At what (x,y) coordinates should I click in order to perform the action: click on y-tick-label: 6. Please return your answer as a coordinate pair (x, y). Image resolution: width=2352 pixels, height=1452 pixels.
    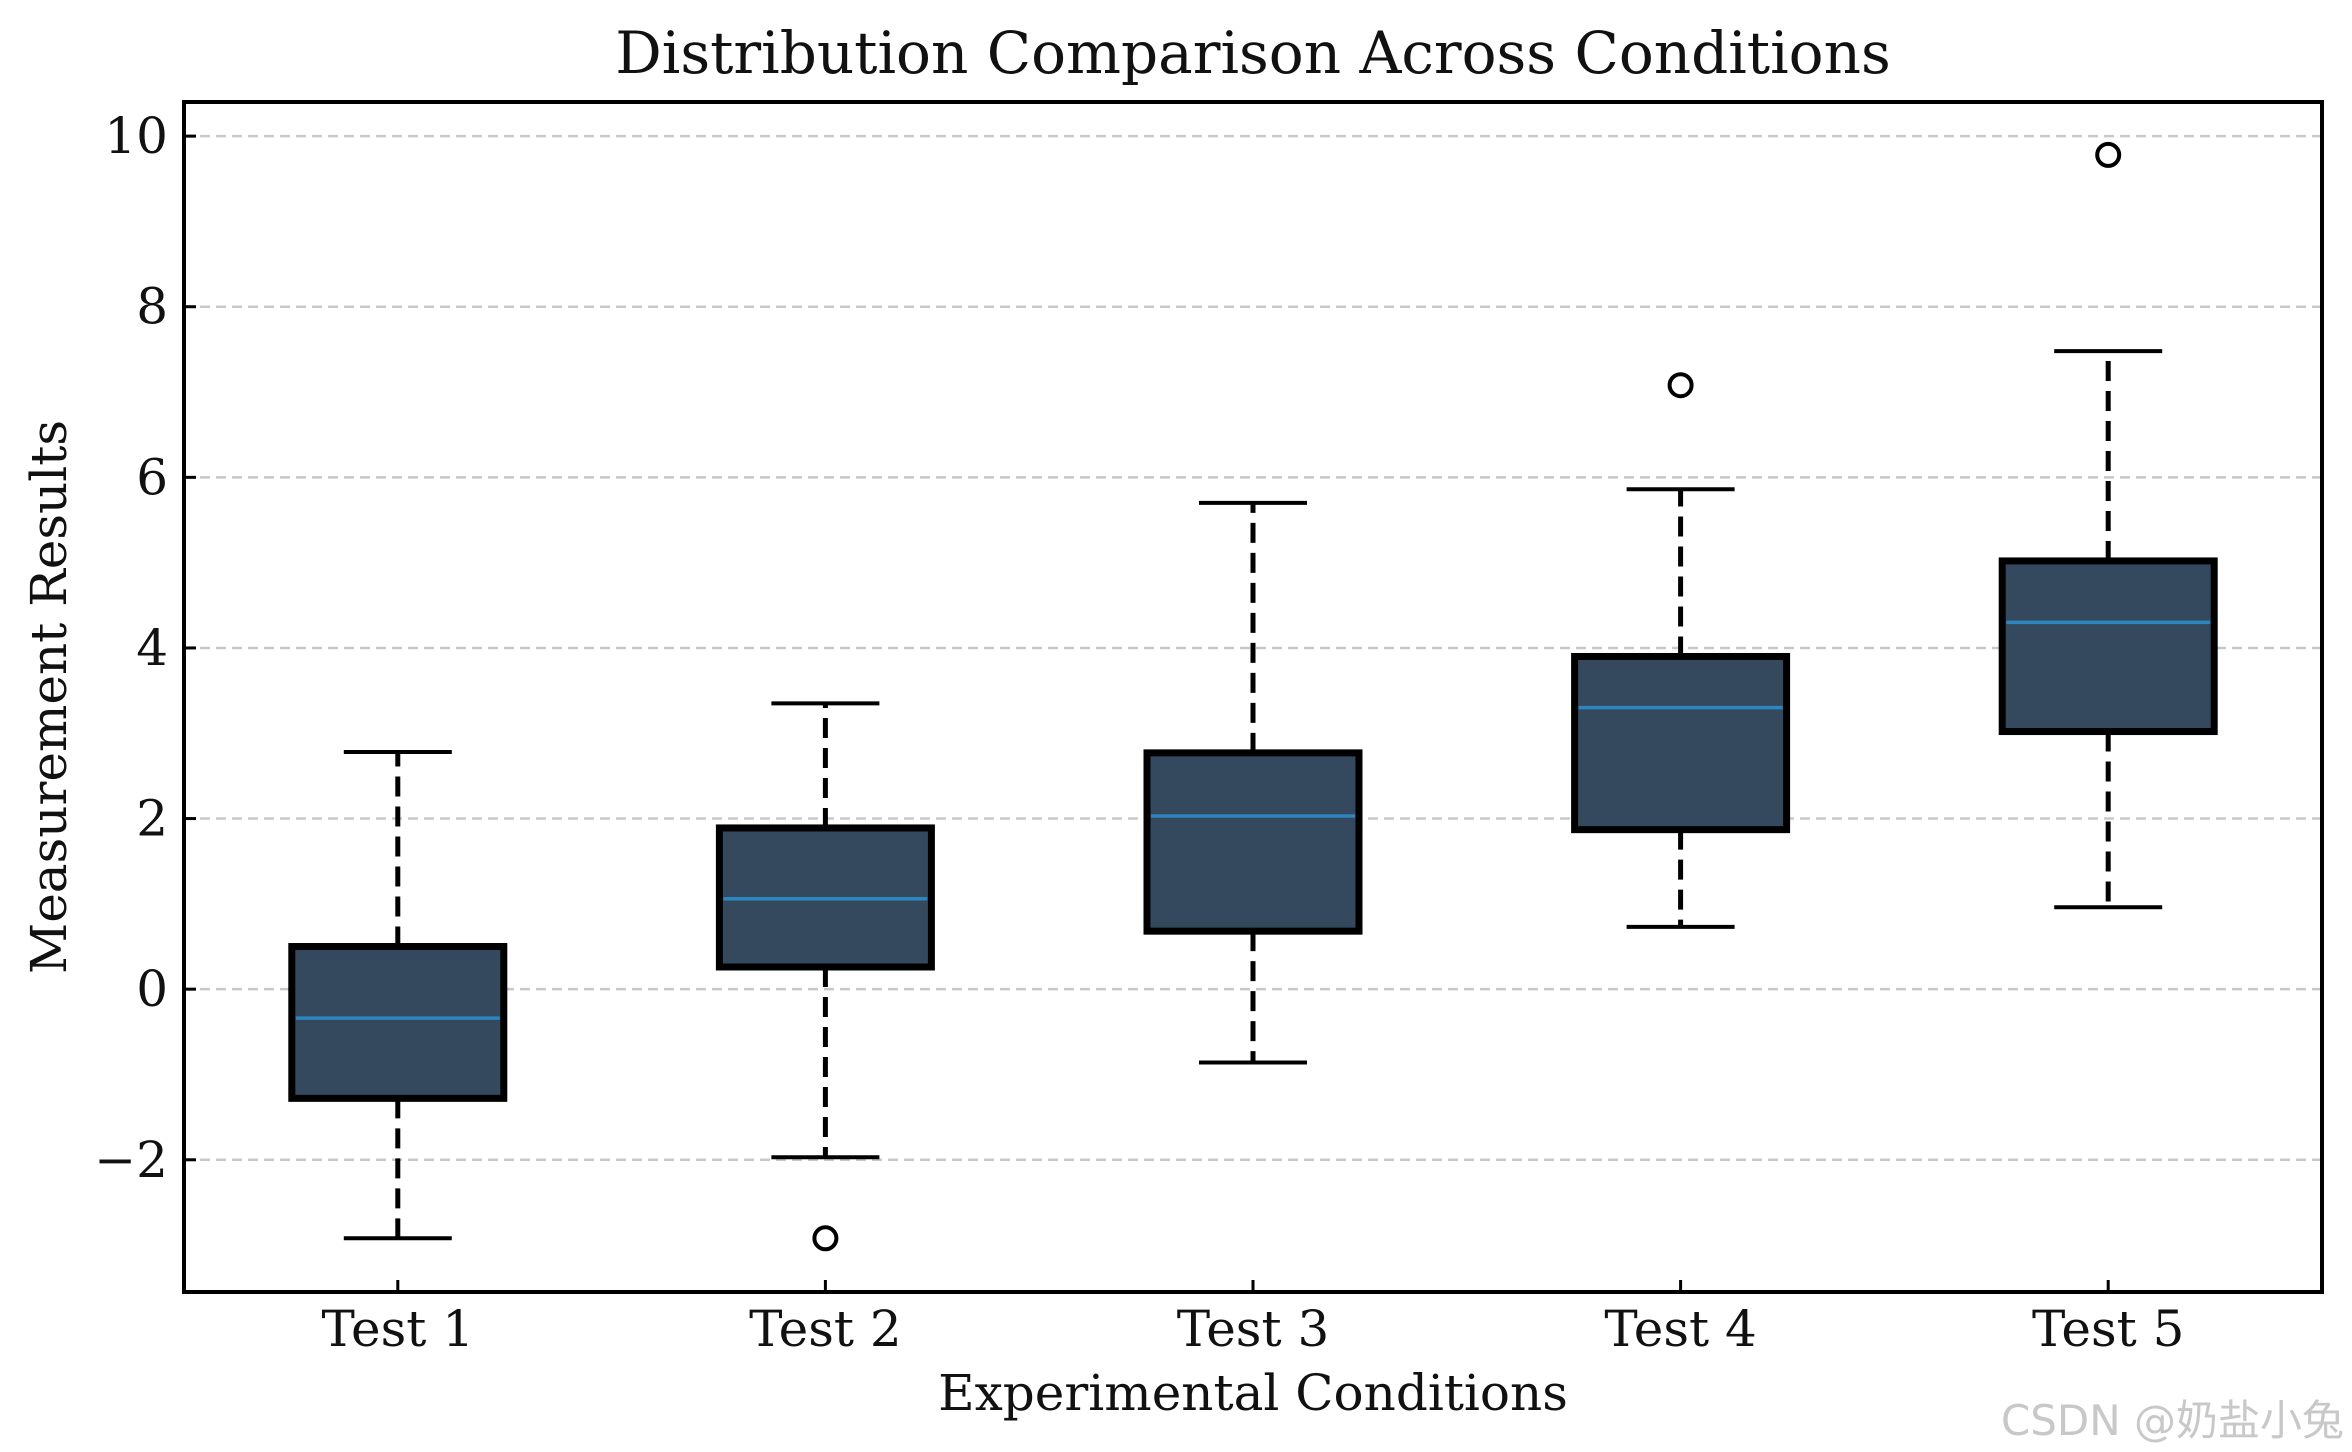
    Looking at the image, I should click on (152, 477).